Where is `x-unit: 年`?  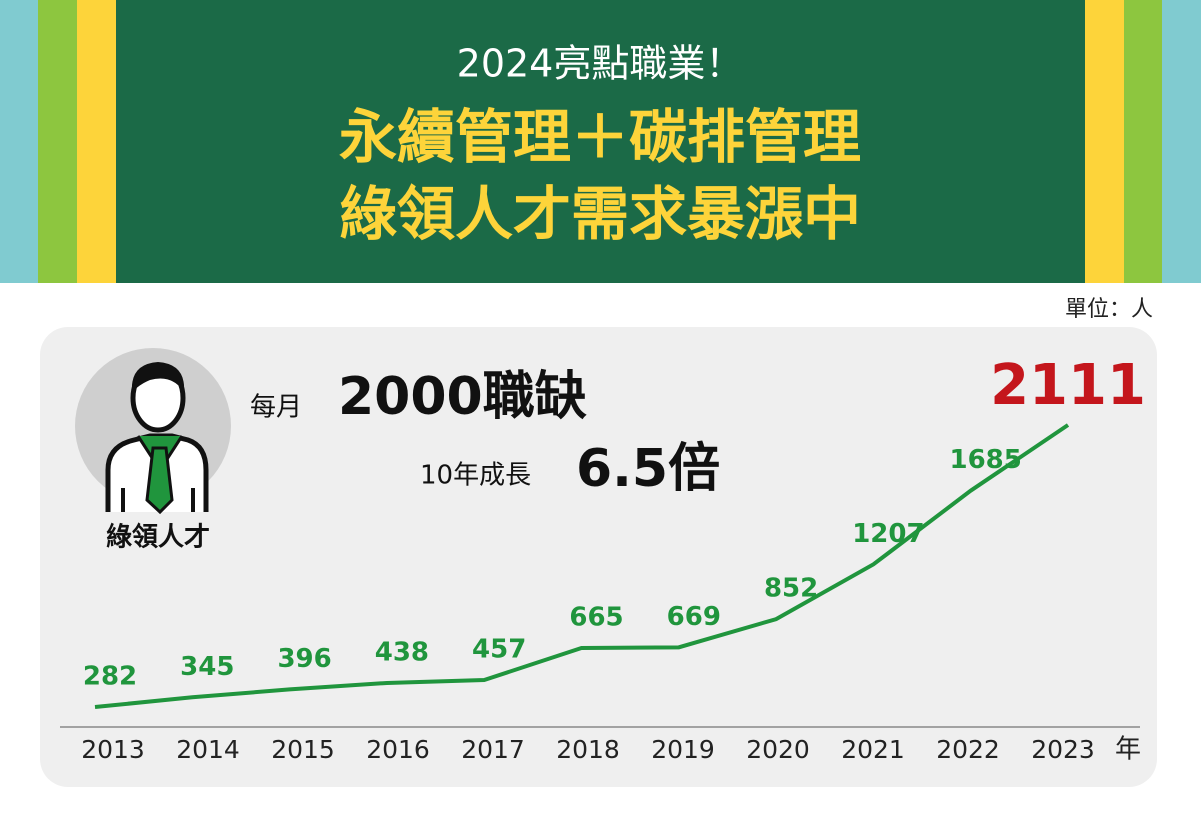
x-unit: 年 is located at coordinates (1128, 750).